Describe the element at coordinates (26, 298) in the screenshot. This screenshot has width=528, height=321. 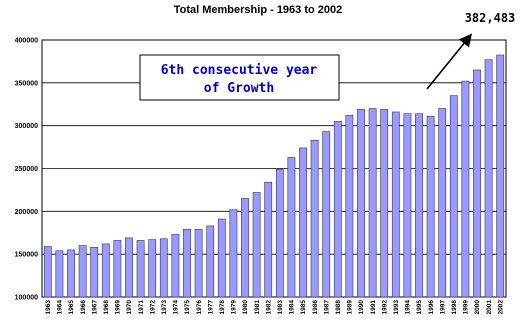
I see `y-tick-label: 100000` at that location.